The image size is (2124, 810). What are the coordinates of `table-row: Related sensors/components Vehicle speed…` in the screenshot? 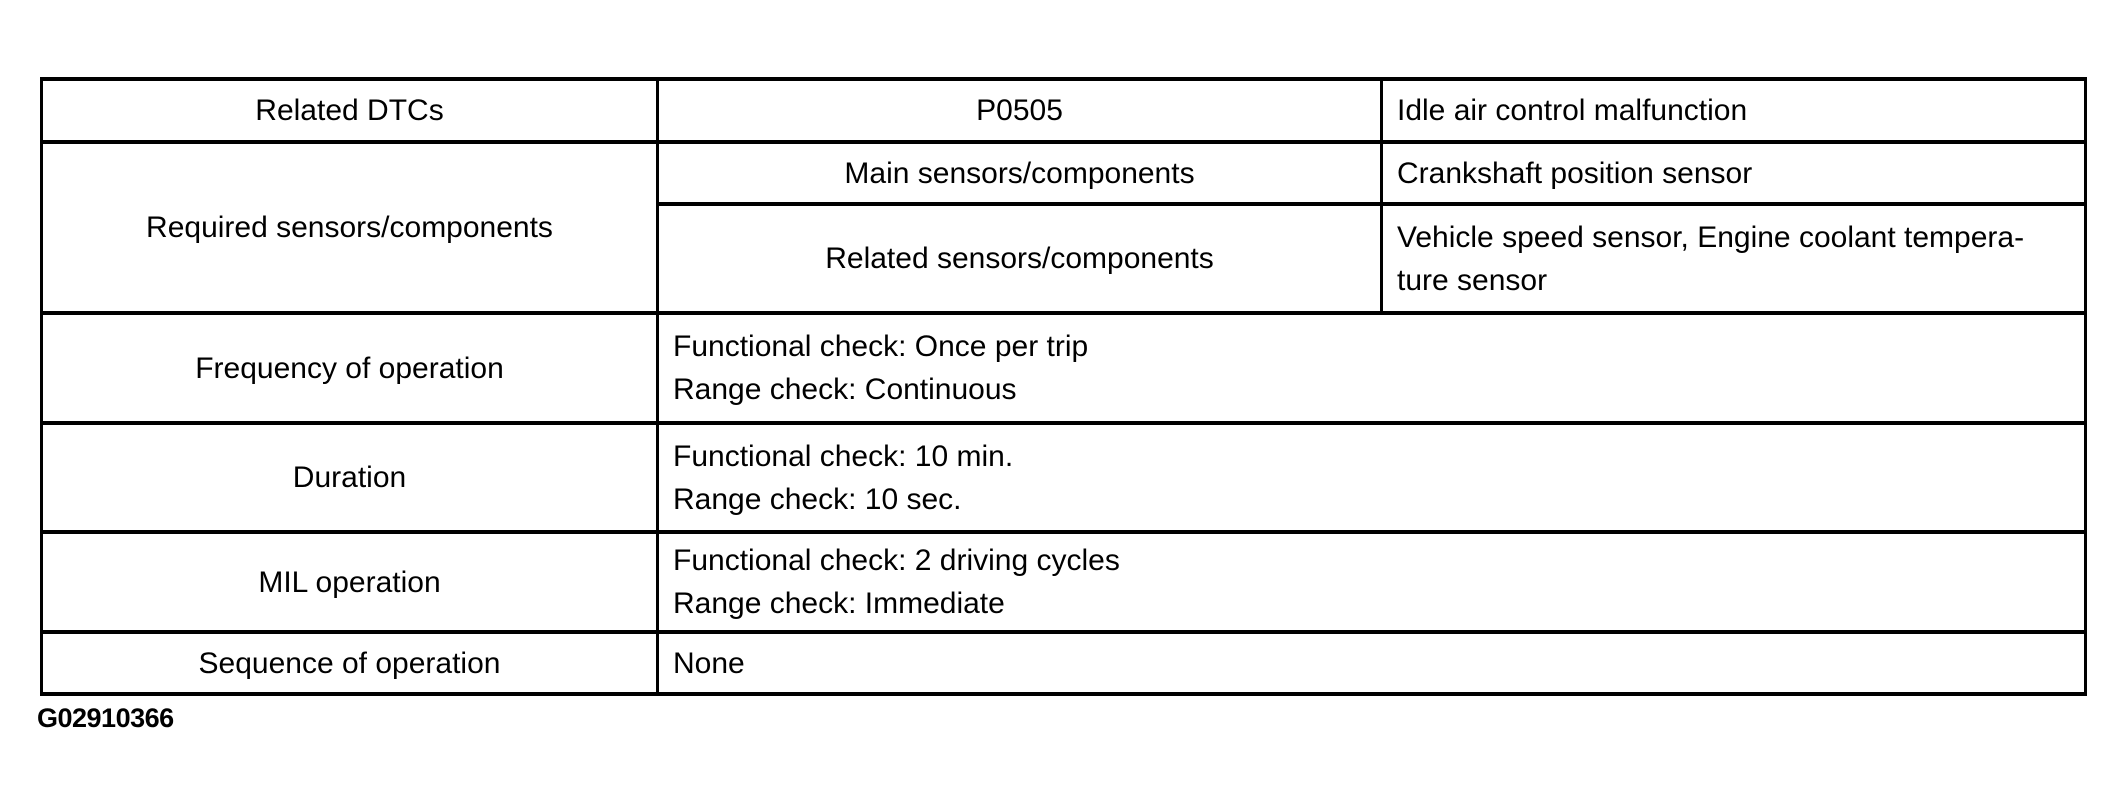 It's located at (1064, 258).